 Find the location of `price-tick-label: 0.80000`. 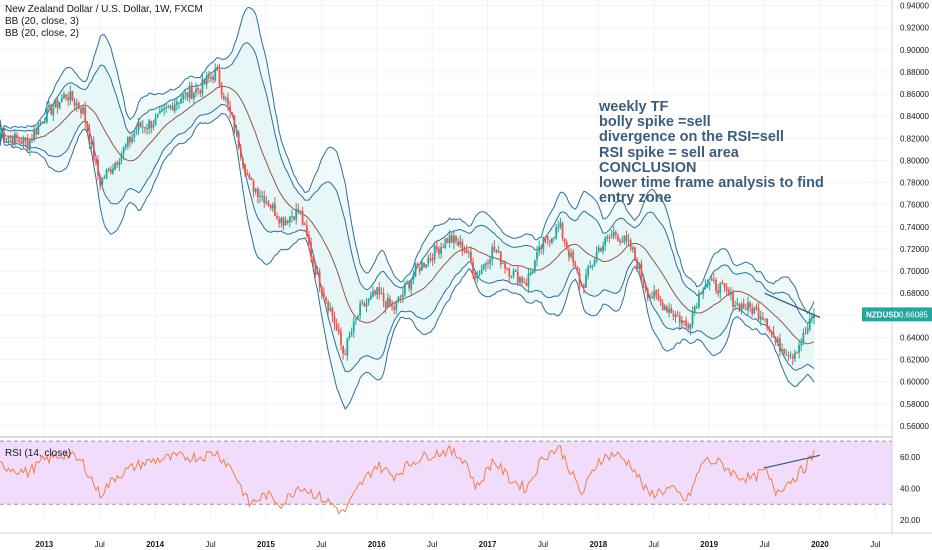

price-tick-label: 0.80000 is located at coordinates (914, 160).